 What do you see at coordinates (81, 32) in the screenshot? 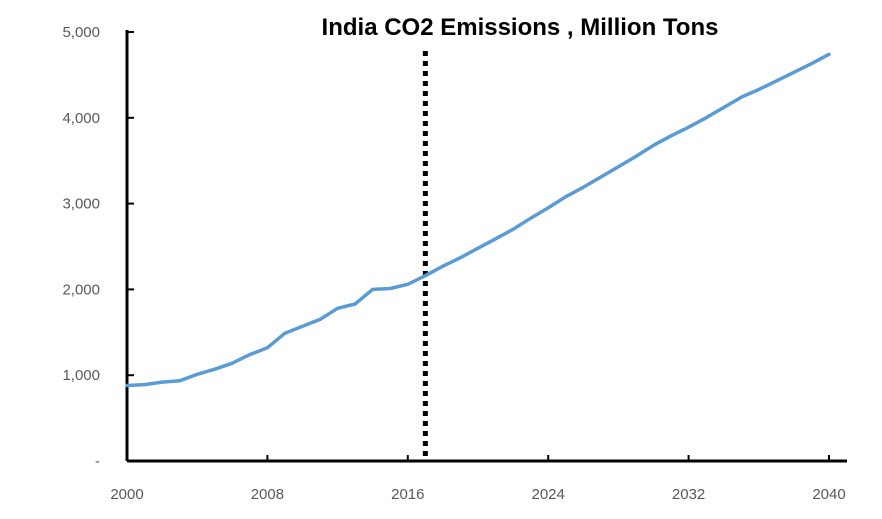
I see `y-tick-label: 5,000` at bounding box center [81, 32].